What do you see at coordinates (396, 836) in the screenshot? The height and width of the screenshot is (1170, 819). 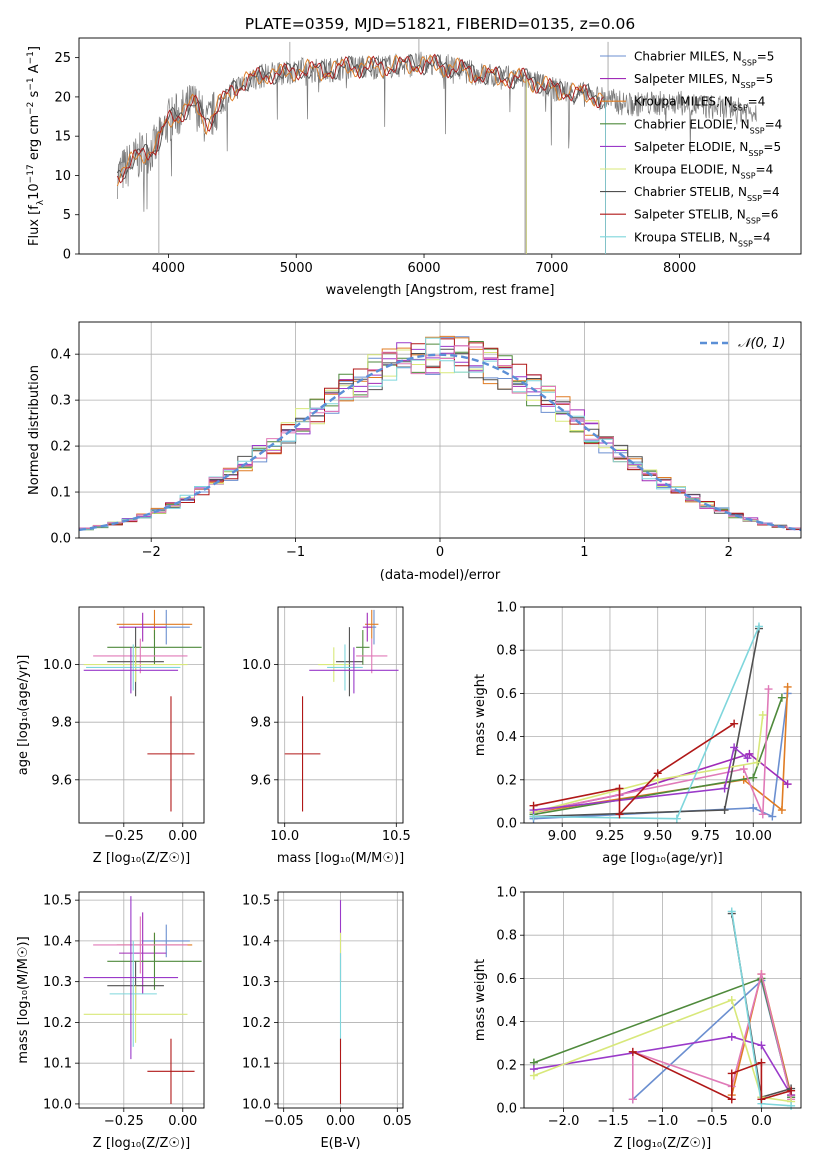 I see `x-tick-label: 10.5` at bounding box center [396, 836].